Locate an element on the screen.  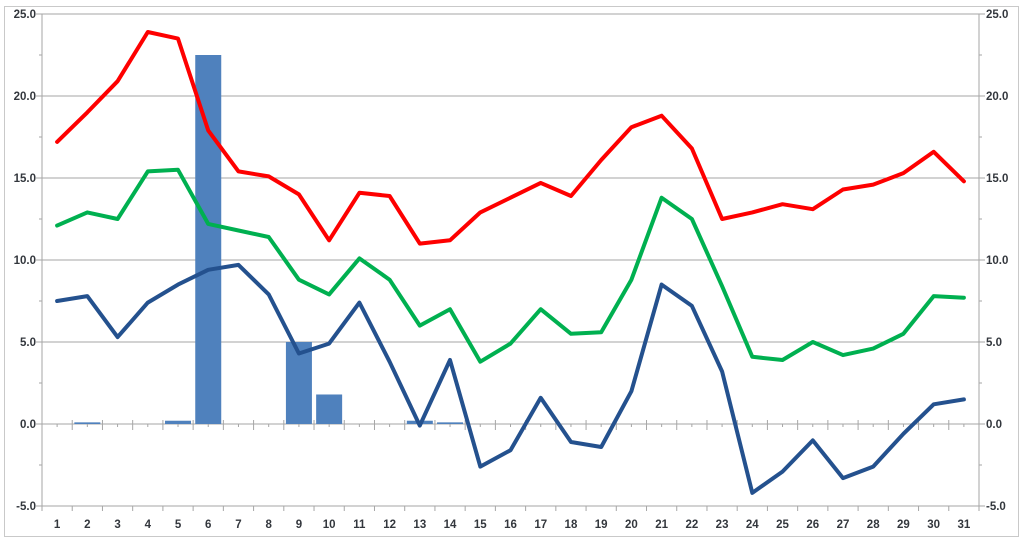
x-label-10: 10 is located at coordinates (329, 525).